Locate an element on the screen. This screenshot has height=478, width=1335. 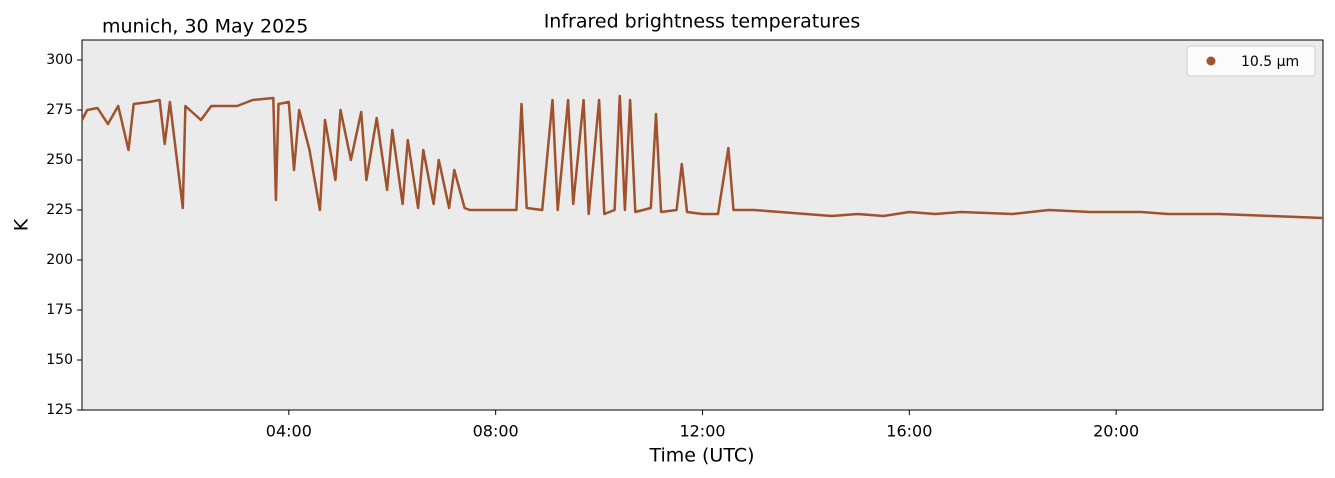
y-axis-label: K is located at coordinates (22, 224).